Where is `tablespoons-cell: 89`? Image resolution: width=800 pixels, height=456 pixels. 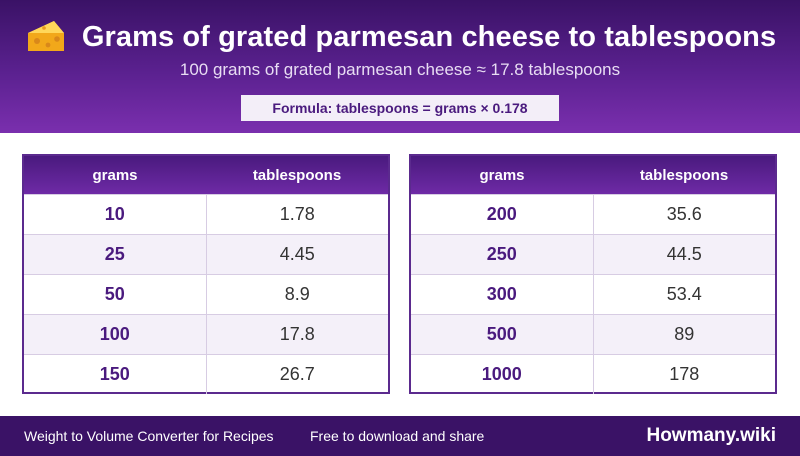
tablespoons-cell: 89 is located at coordinates (684, 334).